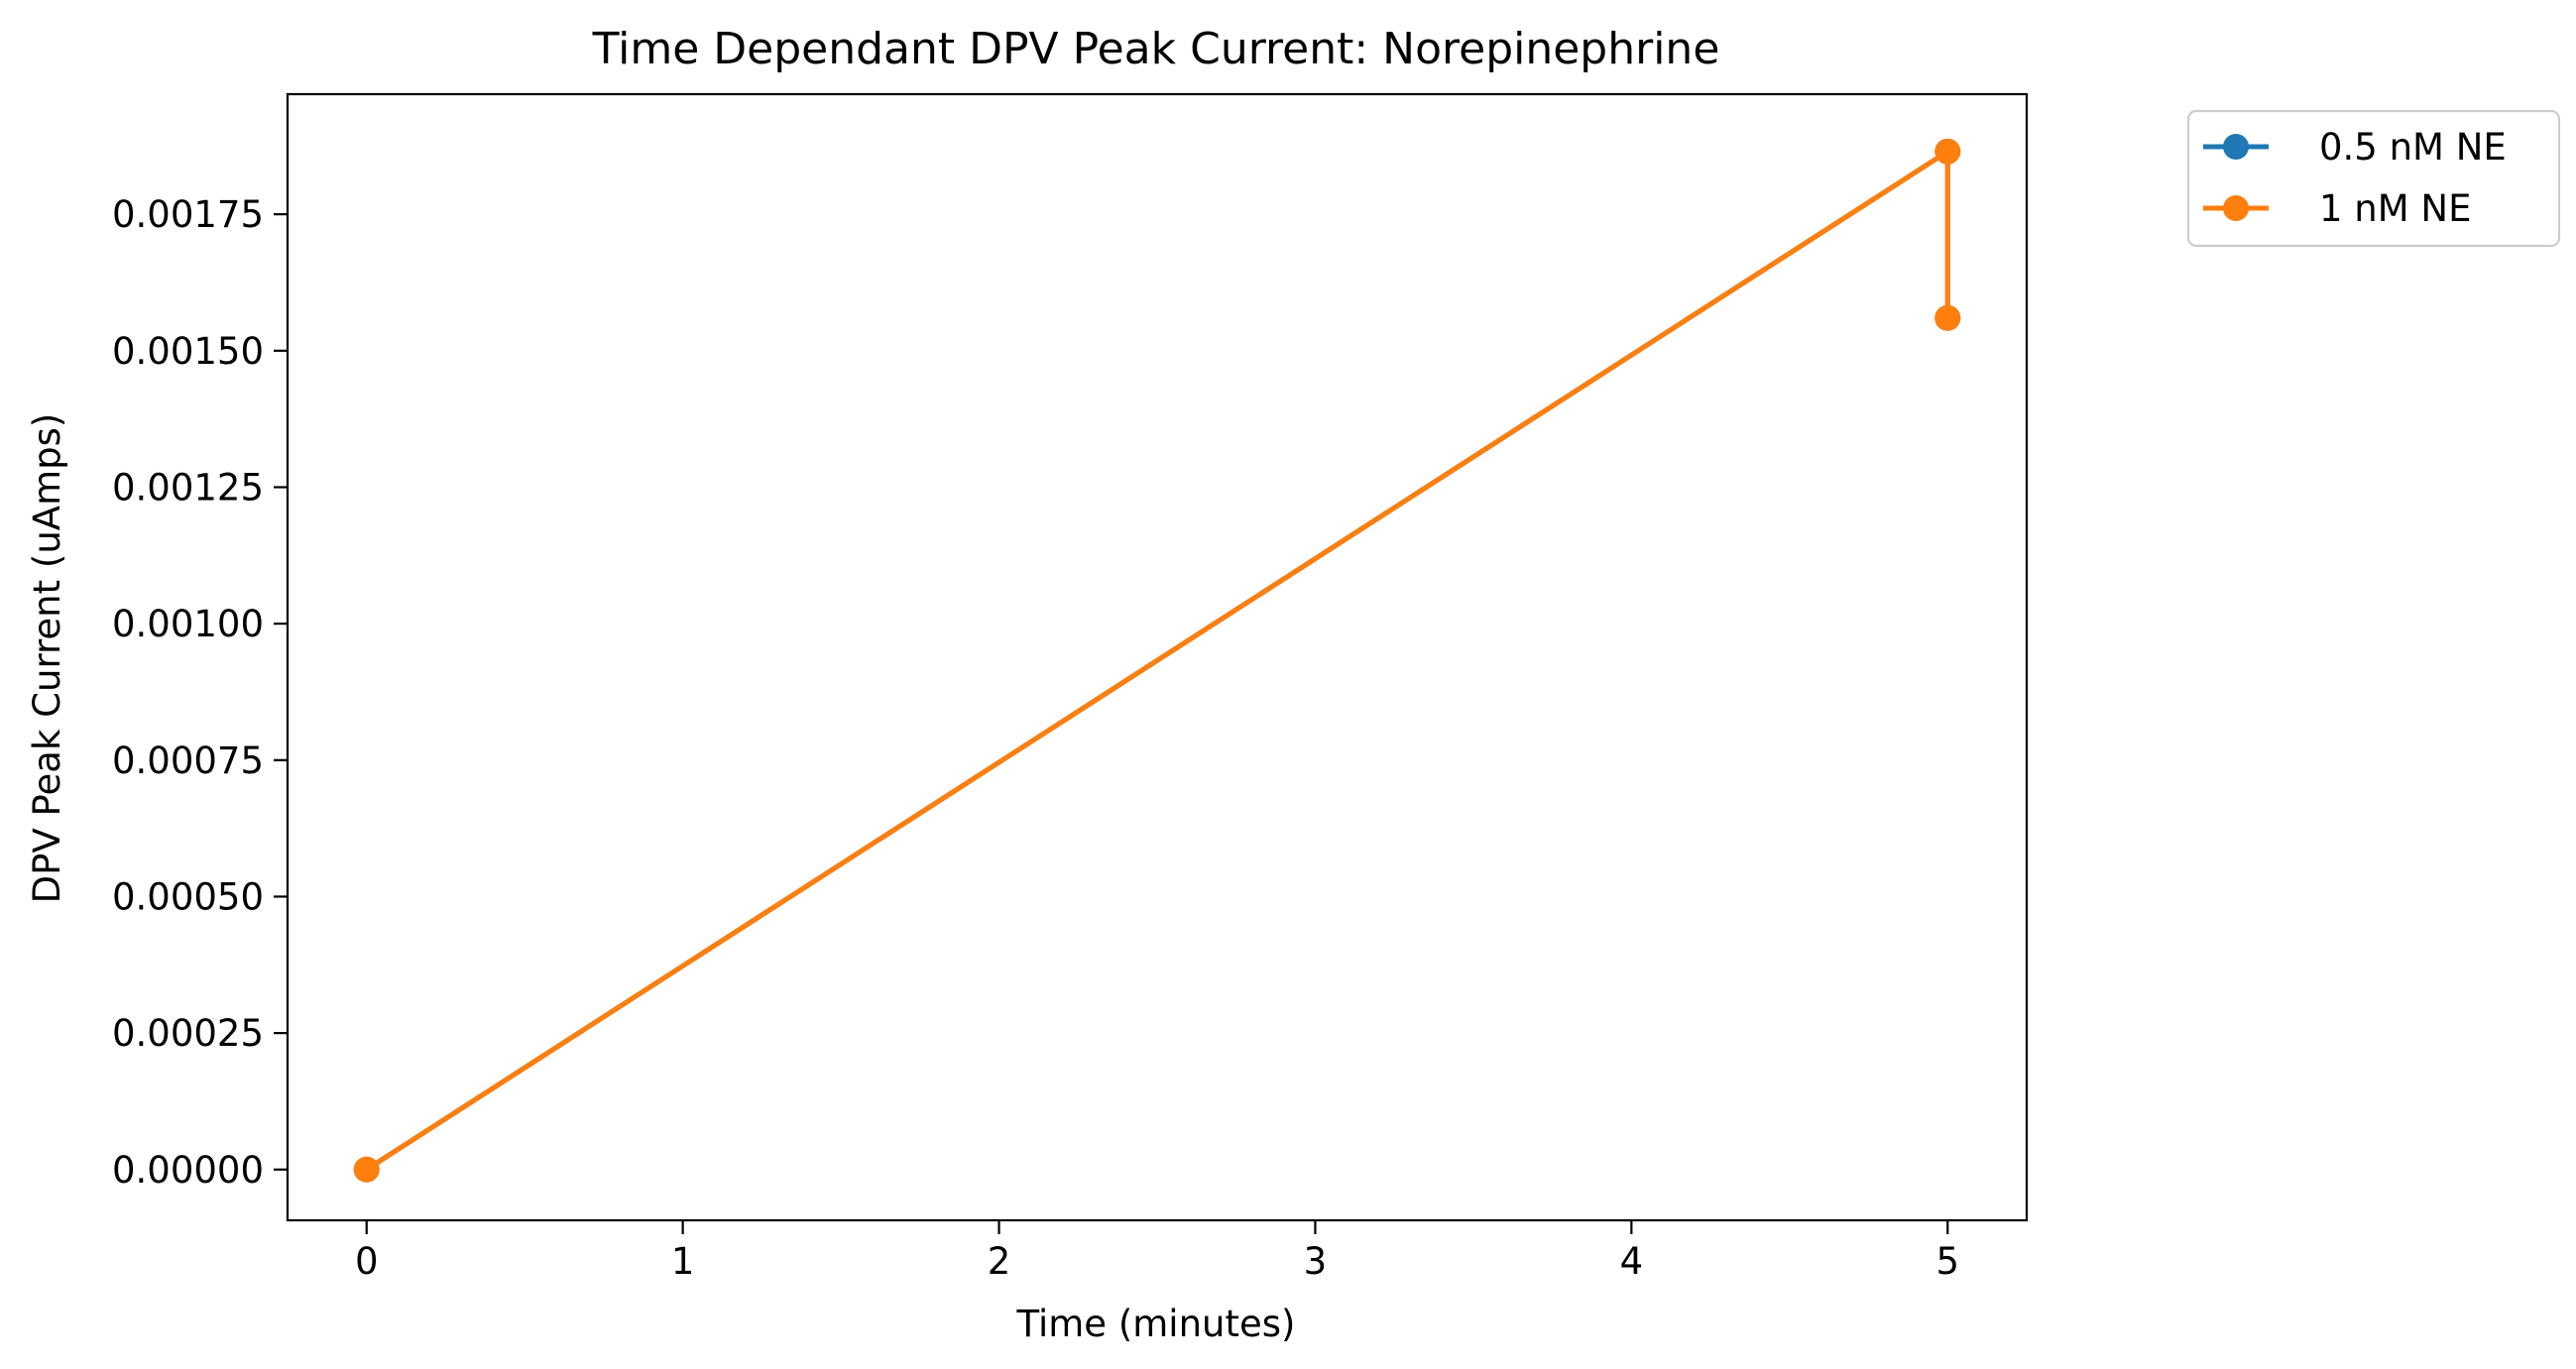 This screenshot has width=2576, height=1369. I want to click on legend-box, so click(2374, 178).